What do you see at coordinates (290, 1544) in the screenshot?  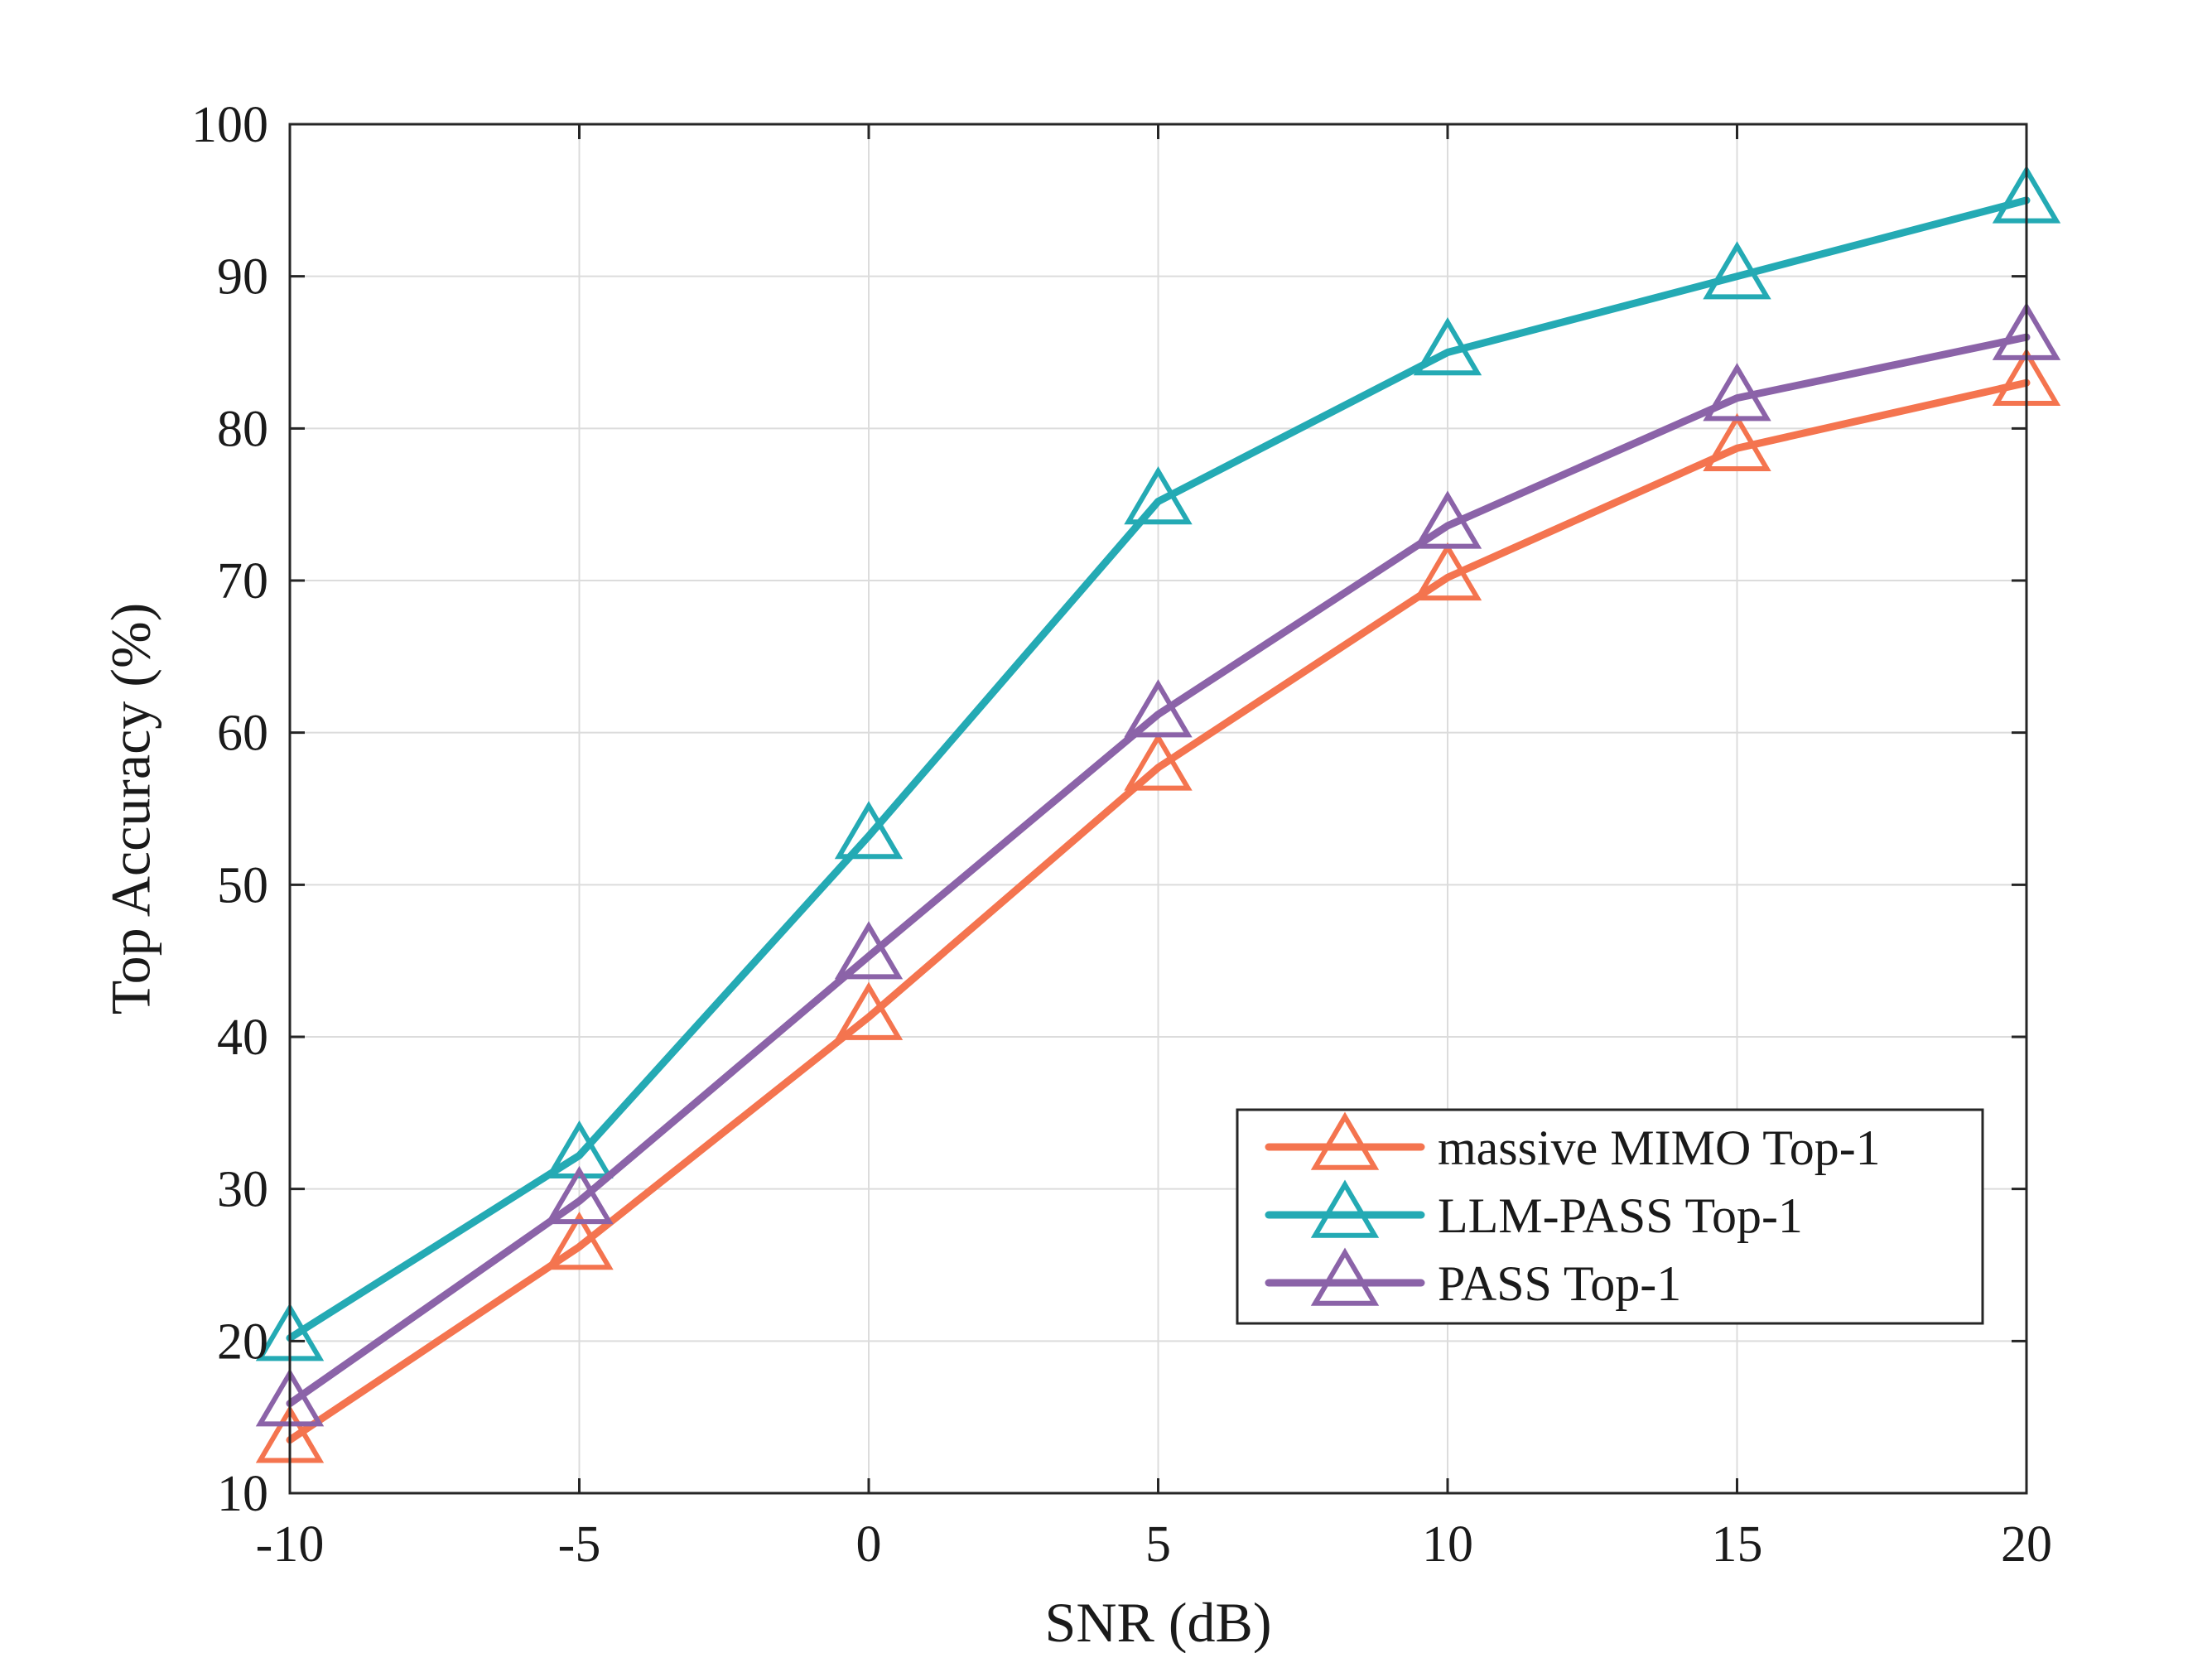 I see `x-tick-label: -10` at bounding box center [290, 1544].